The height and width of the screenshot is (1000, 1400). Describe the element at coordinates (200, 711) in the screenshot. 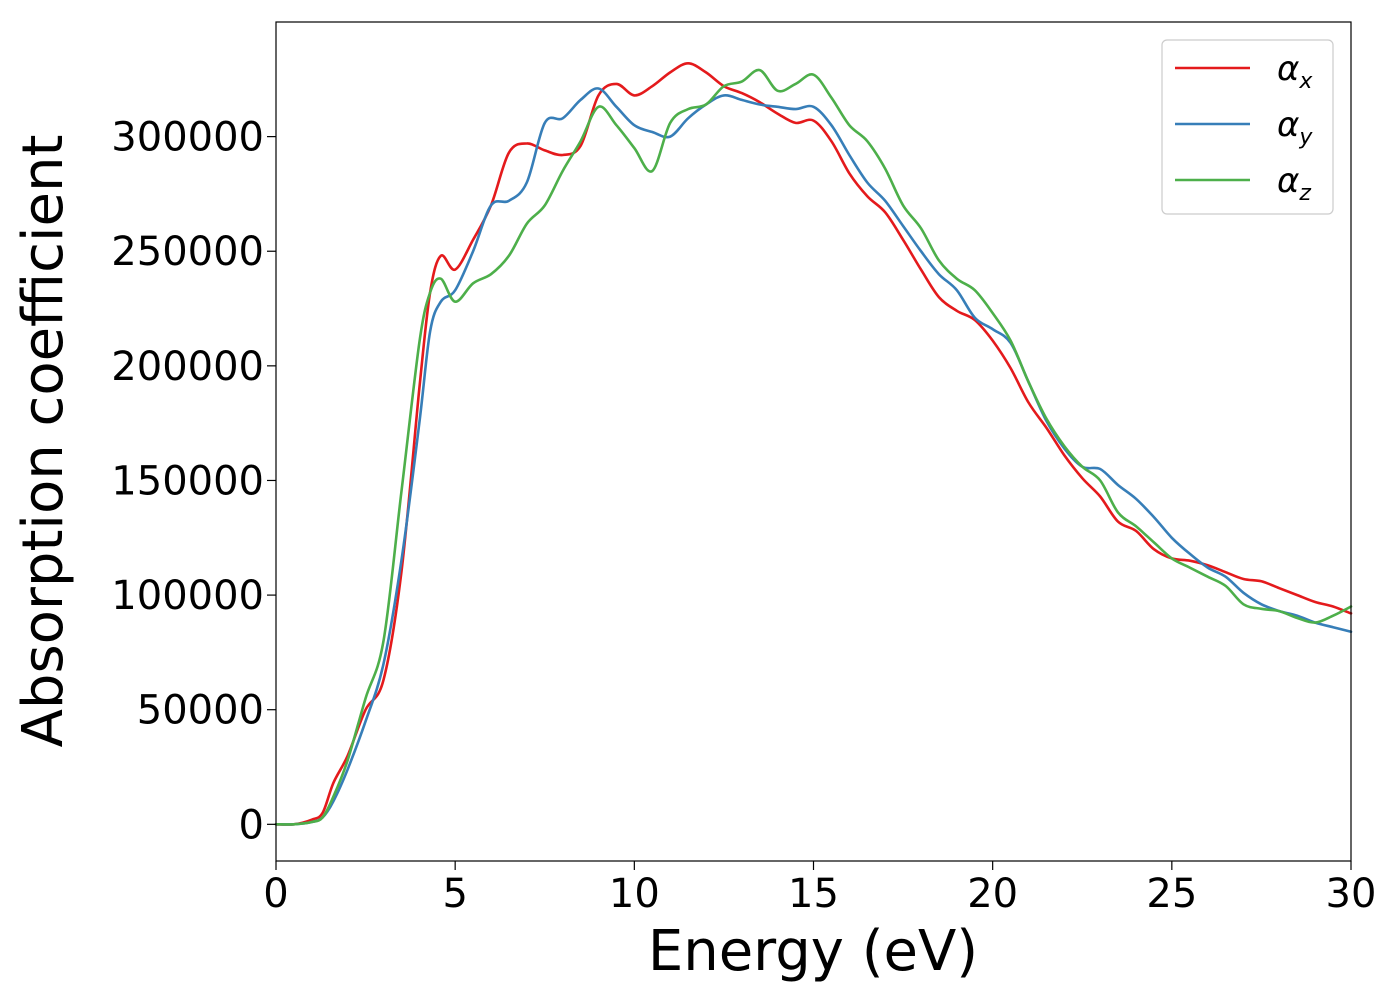

I see `y-tick-label: 50000` at that location.